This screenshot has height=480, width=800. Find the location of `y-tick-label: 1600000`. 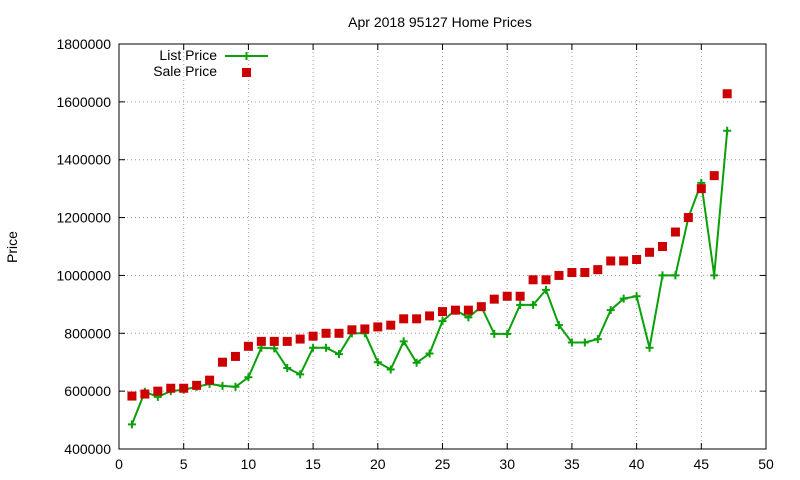

y-tick-label: 1600000 is located at coordinates (83, 102).